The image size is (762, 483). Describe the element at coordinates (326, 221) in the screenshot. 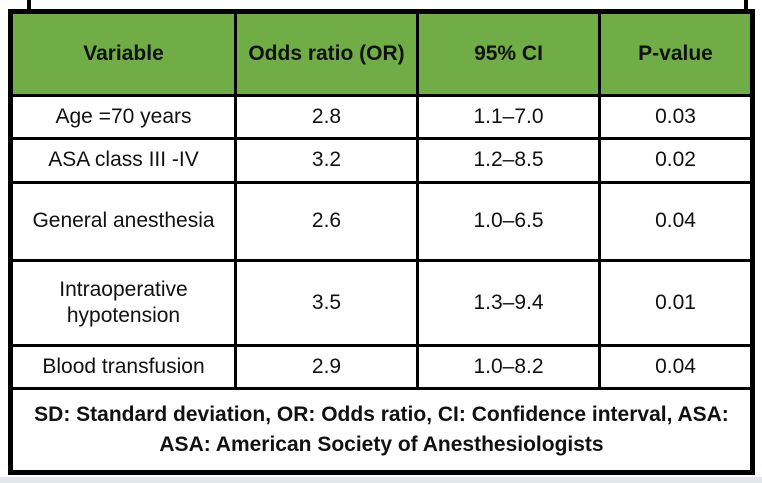

I see `cell-odds-ratio: 2.6` at that location.